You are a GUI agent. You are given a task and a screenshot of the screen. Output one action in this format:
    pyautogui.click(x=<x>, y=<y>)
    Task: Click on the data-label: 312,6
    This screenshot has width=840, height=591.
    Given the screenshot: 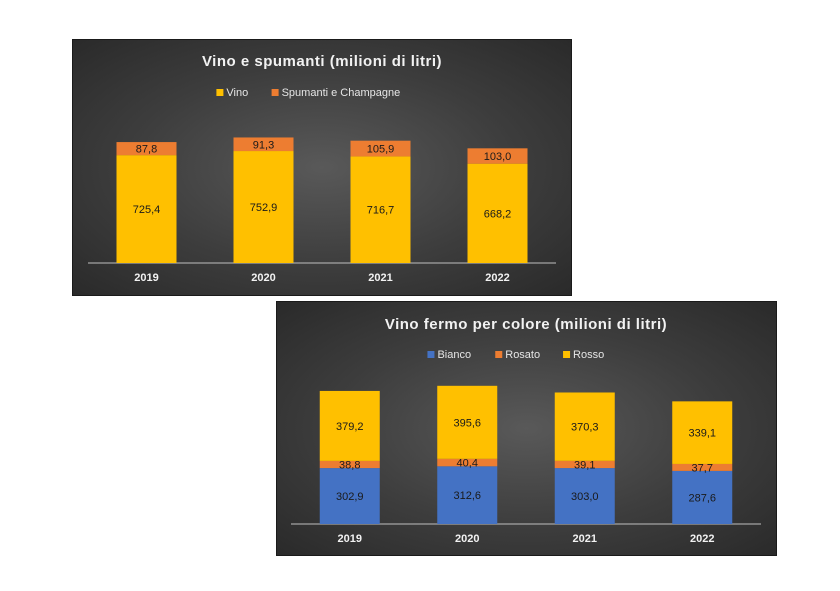 What is the action you would take?
    pyautogui.click(x=467, y=496)
    